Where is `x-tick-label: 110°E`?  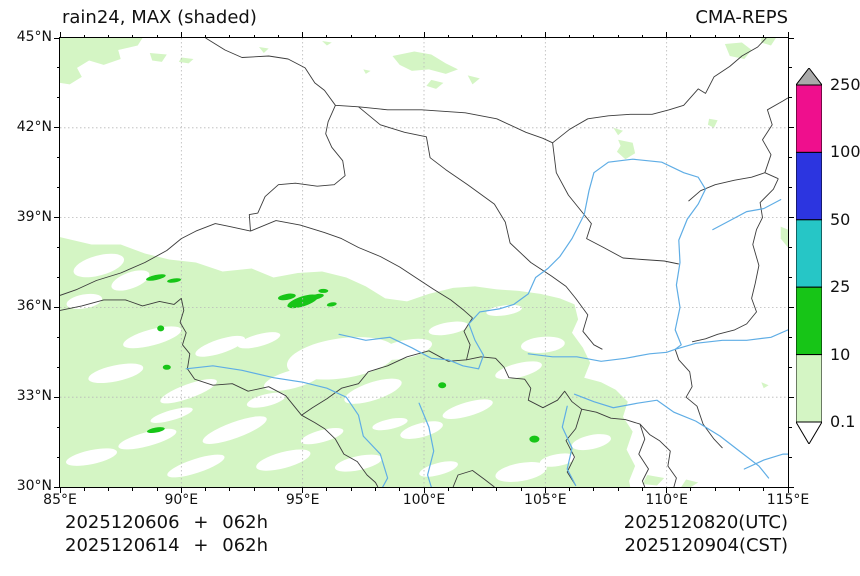 x-tick-label: 110°E is located at coordinates (666, 500).